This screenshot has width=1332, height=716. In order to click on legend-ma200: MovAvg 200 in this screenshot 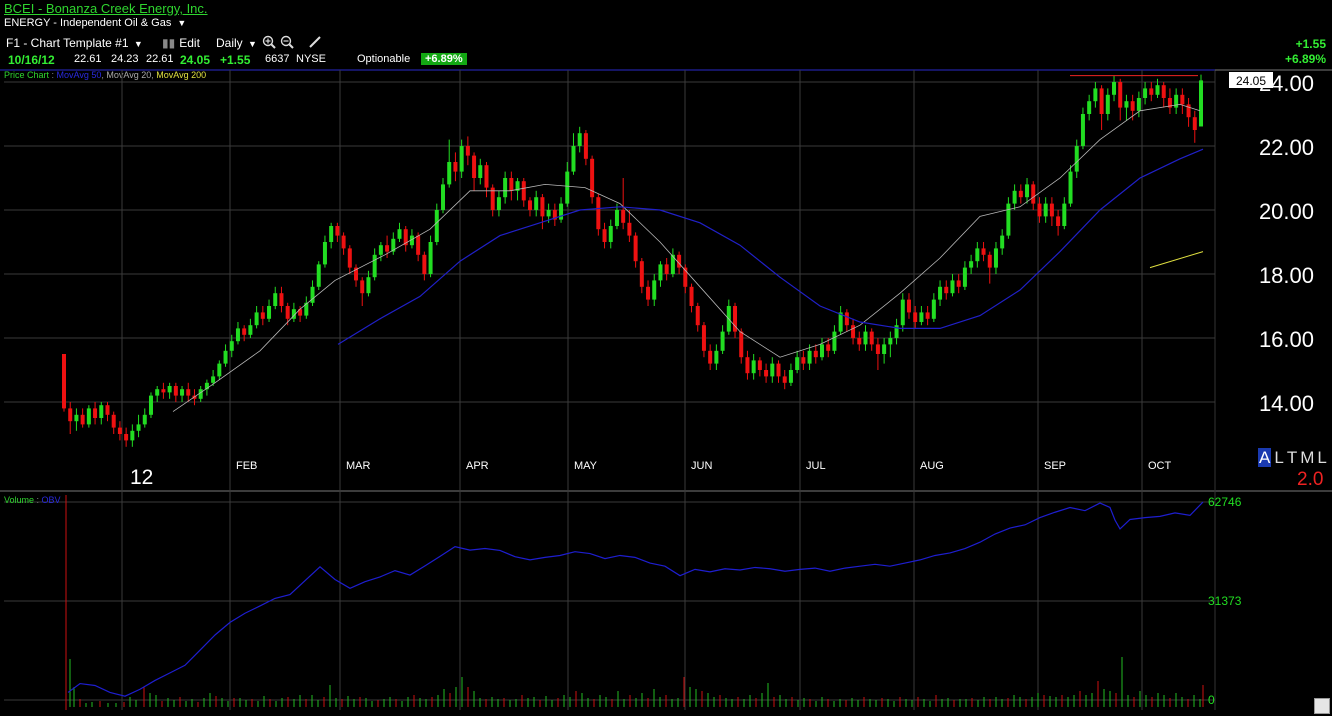, I will do `click(181, 75)`.